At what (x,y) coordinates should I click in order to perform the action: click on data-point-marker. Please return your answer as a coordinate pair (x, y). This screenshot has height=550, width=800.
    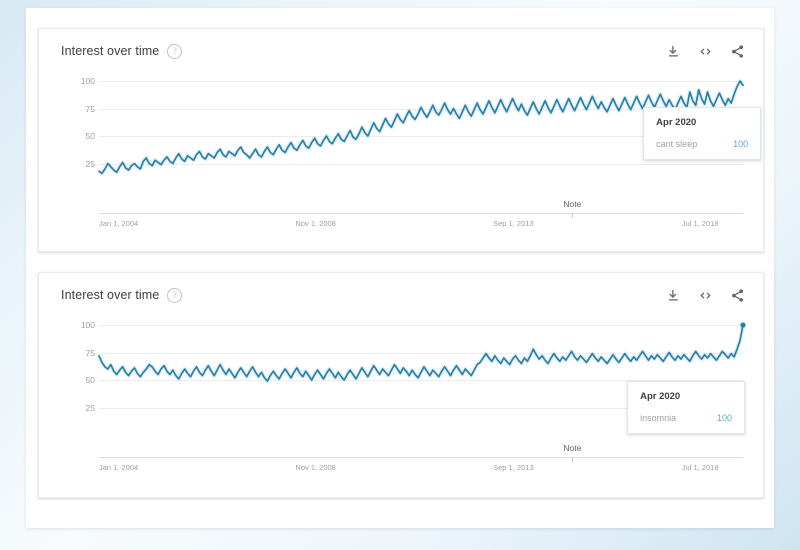
    Looking at the image, I should click on (743, 325).